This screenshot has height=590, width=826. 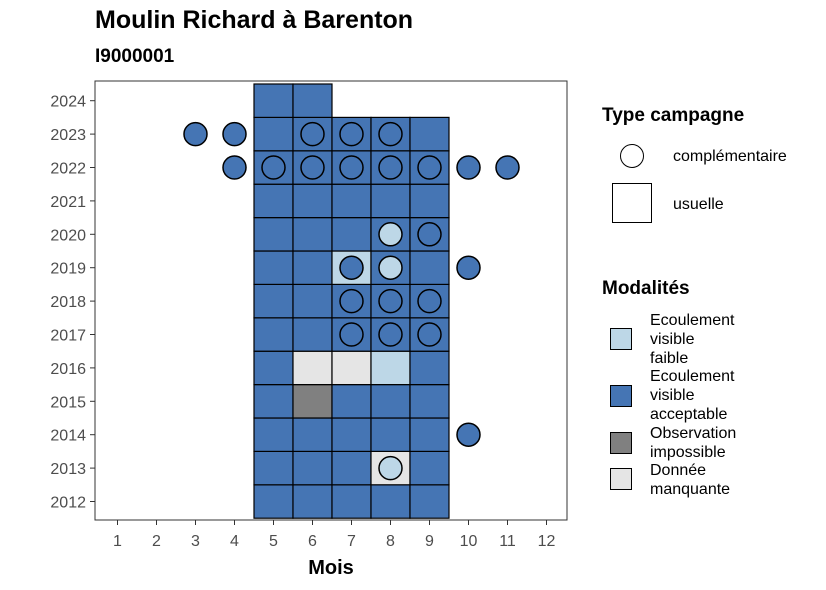 What do you see at coordinates (254, 20) in the screenshot?
I see `chart-title: Moulin Richard à Barenton` at bounding box center [254, 20].